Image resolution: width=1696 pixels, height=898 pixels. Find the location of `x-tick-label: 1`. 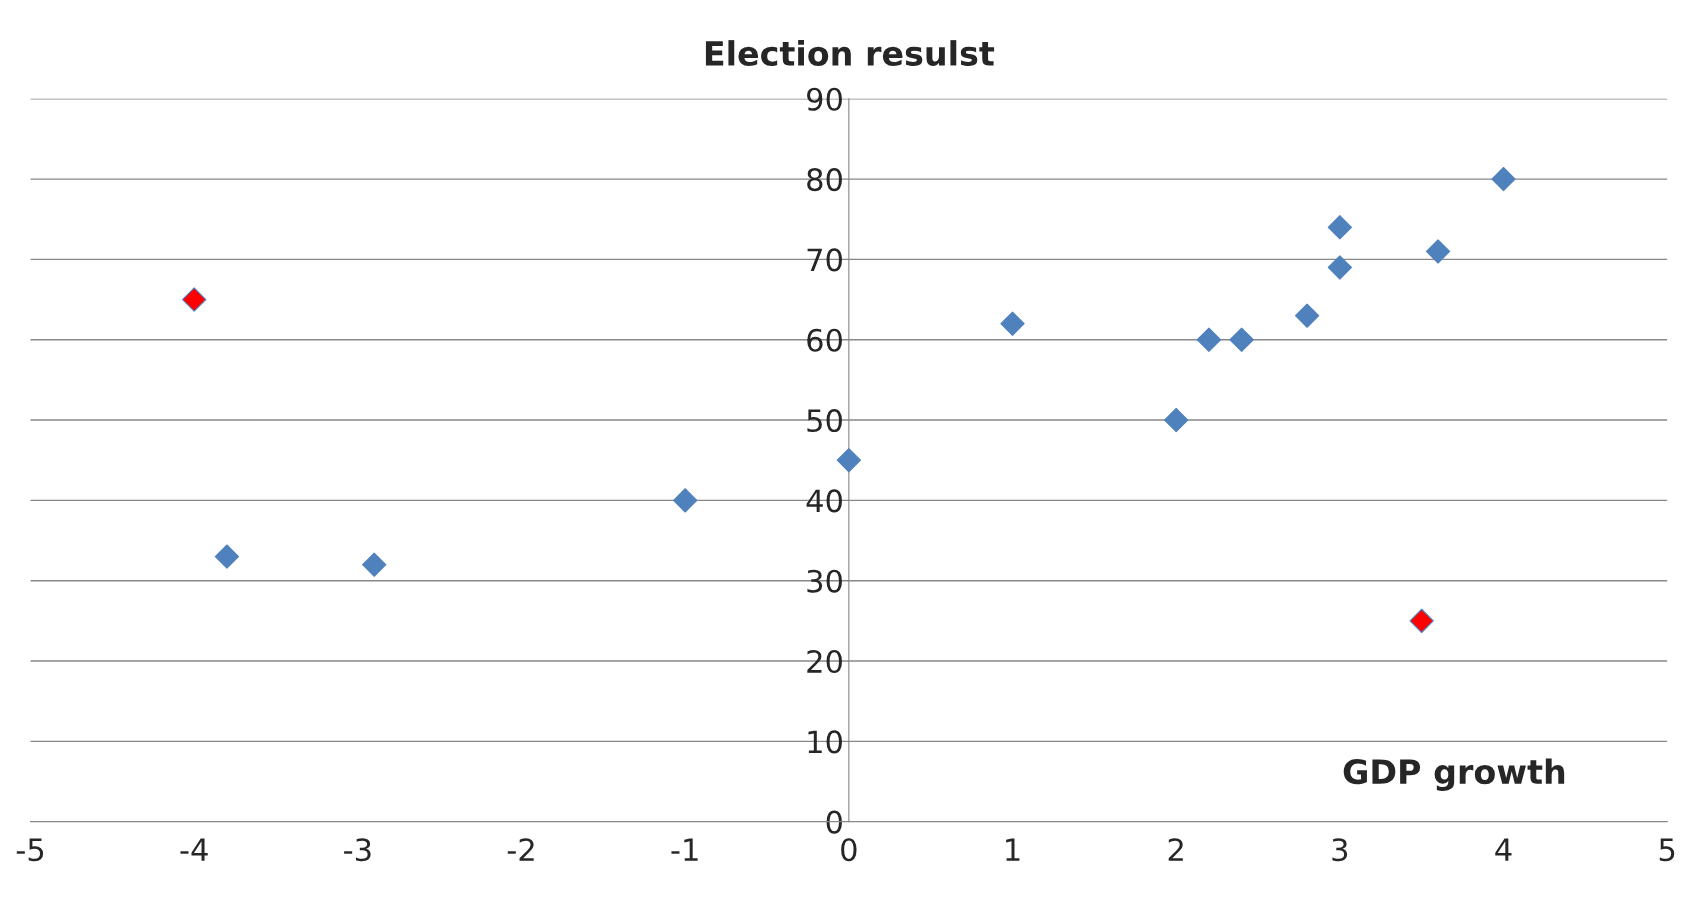

x-tick-label: 1 is located at coordinates (1013, 849).